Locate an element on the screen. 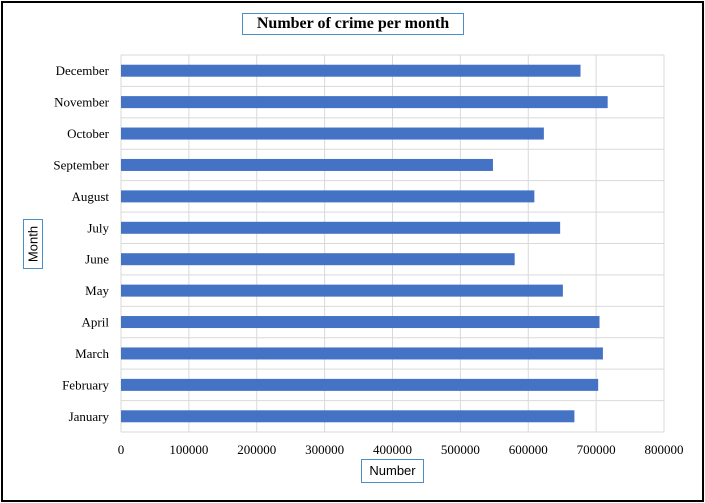 This screenshot has width=705, height=503. category-label-october: October is located at coordinates (88, 133).